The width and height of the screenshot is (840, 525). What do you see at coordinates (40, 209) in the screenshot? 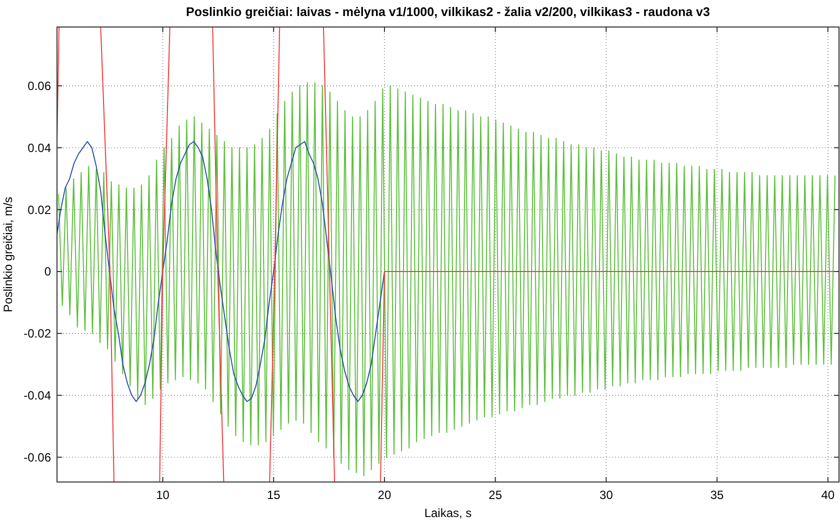
I see `y-tick-label: 0.02` at bounding box center [40, 209].